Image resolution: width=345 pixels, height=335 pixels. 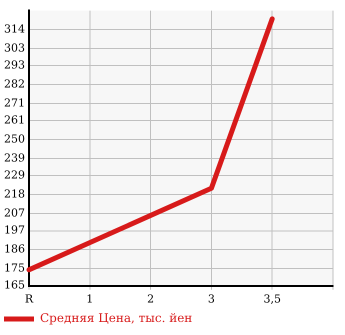 What do you see at coordinates (14, 47) in the screenshot?
I see `y-tick-label: 303` at bounding box center [14, 47].